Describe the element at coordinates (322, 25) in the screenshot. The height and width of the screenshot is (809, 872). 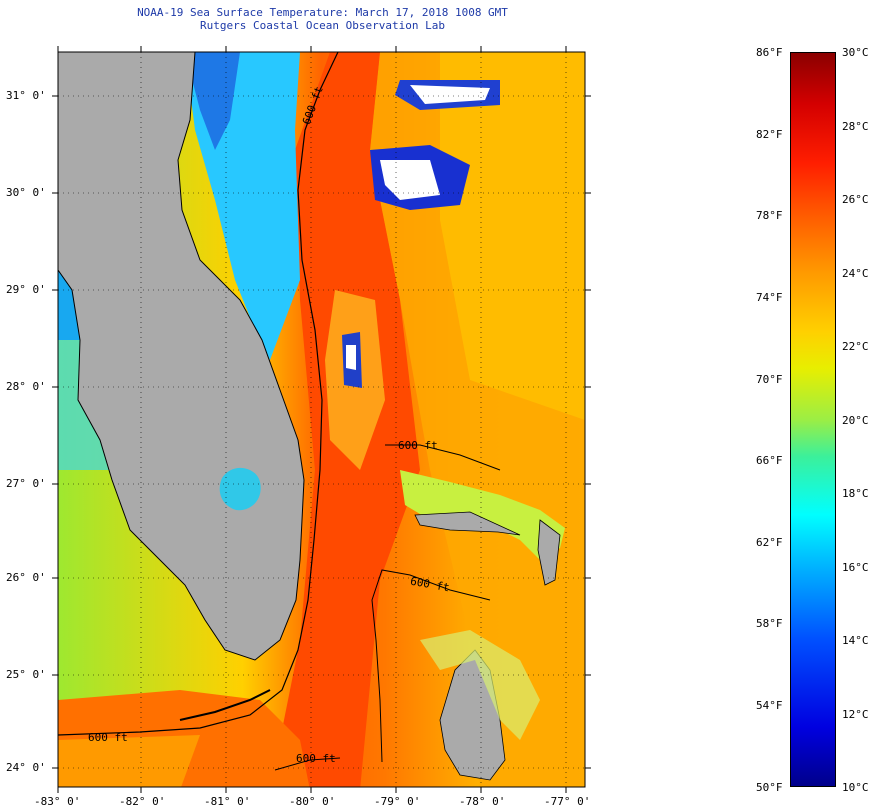
I see `map-subtitle: Rutgers Coastal Ocean Observation Lab` at that location.